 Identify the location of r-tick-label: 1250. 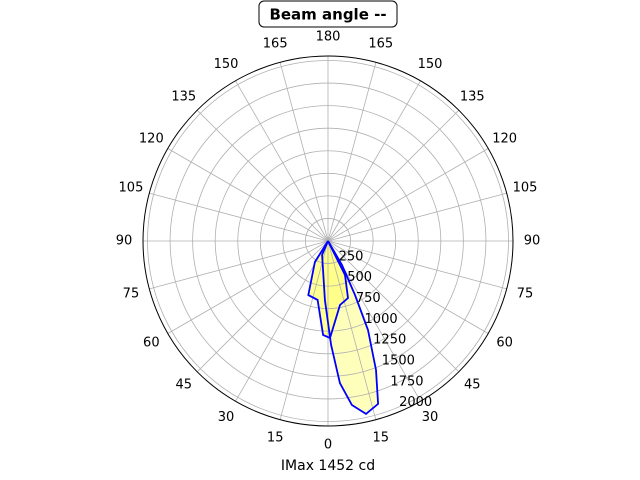
(389, 340).